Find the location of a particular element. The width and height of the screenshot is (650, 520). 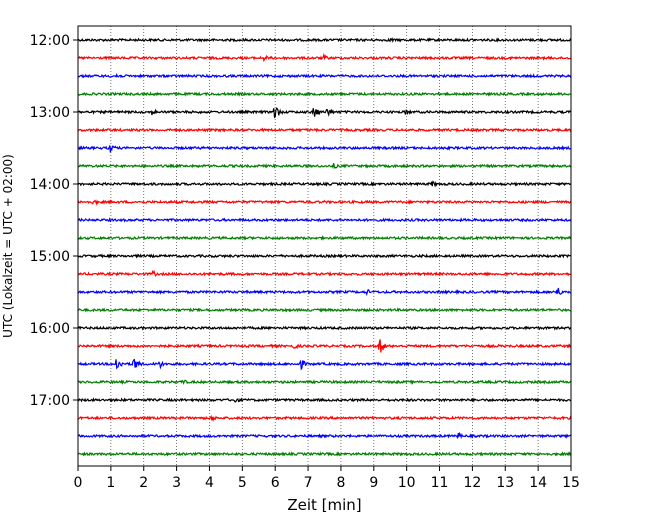

x-tick-label-6: 6 is located at coordinates (275, 483).